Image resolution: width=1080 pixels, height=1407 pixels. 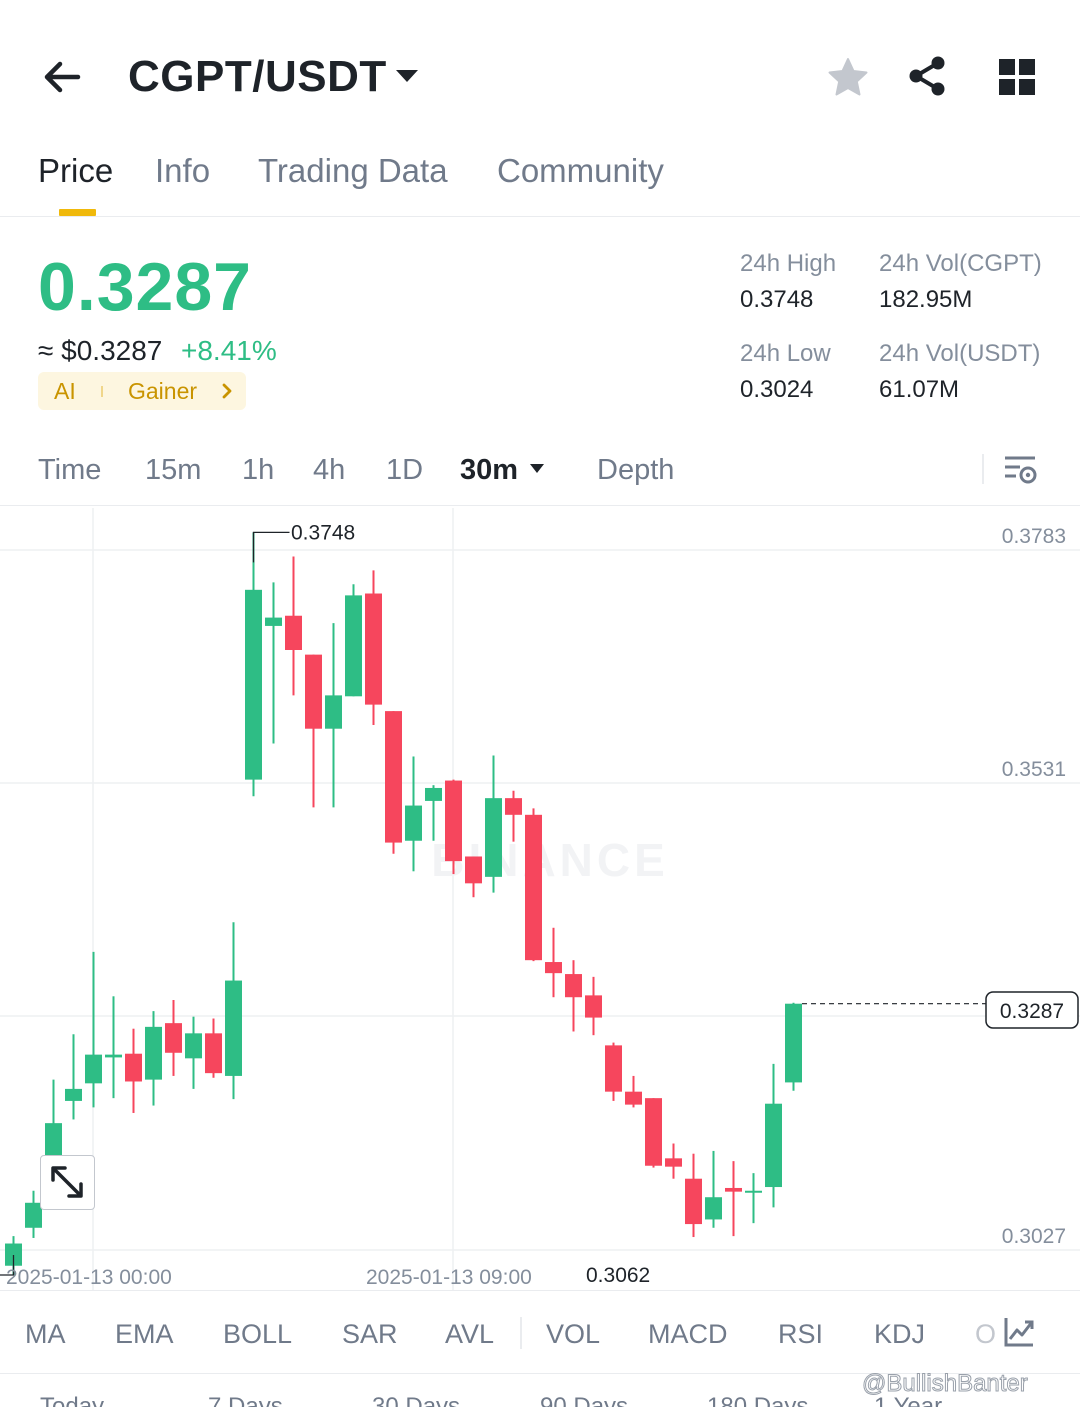 I want to click on indicator-more: O, so click(x=986, y=1334).